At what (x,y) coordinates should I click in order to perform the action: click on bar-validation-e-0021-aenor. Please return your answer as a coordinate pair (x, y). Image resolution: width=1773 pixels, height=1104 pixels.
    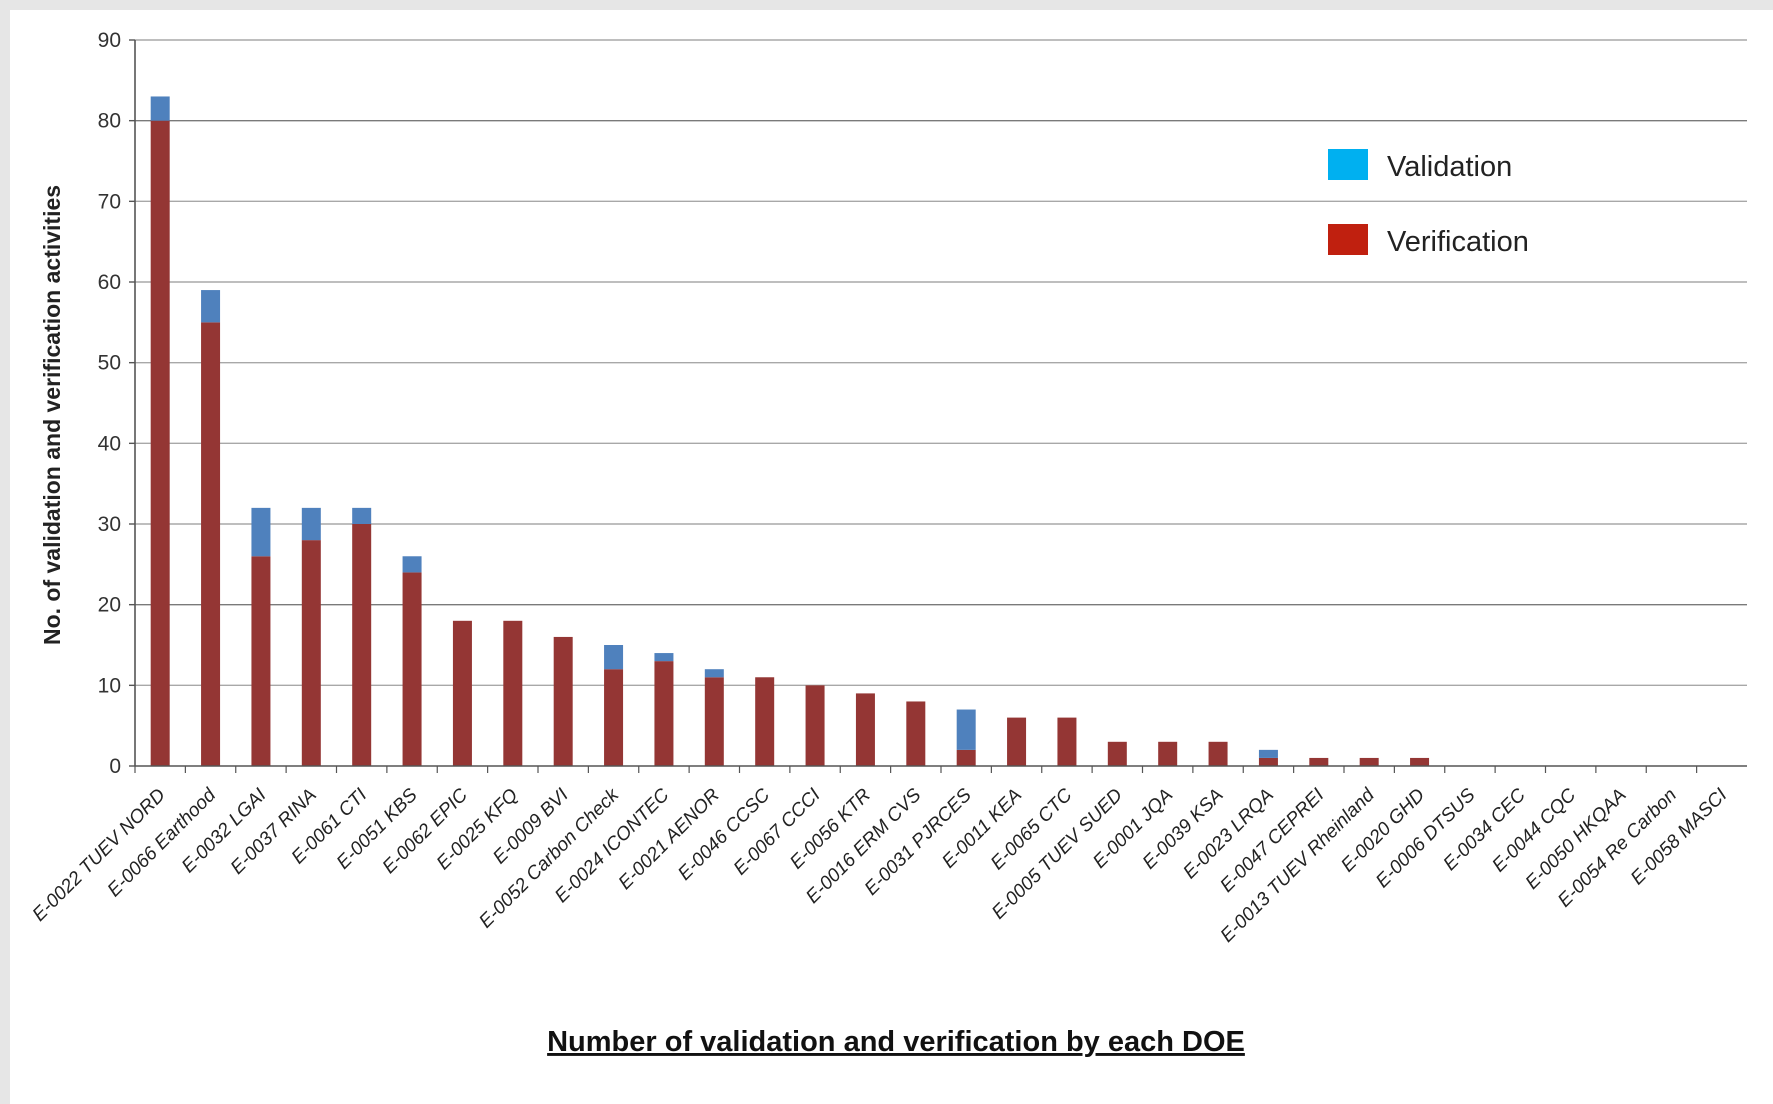
    Looking at the image, I should click on (714, 673).